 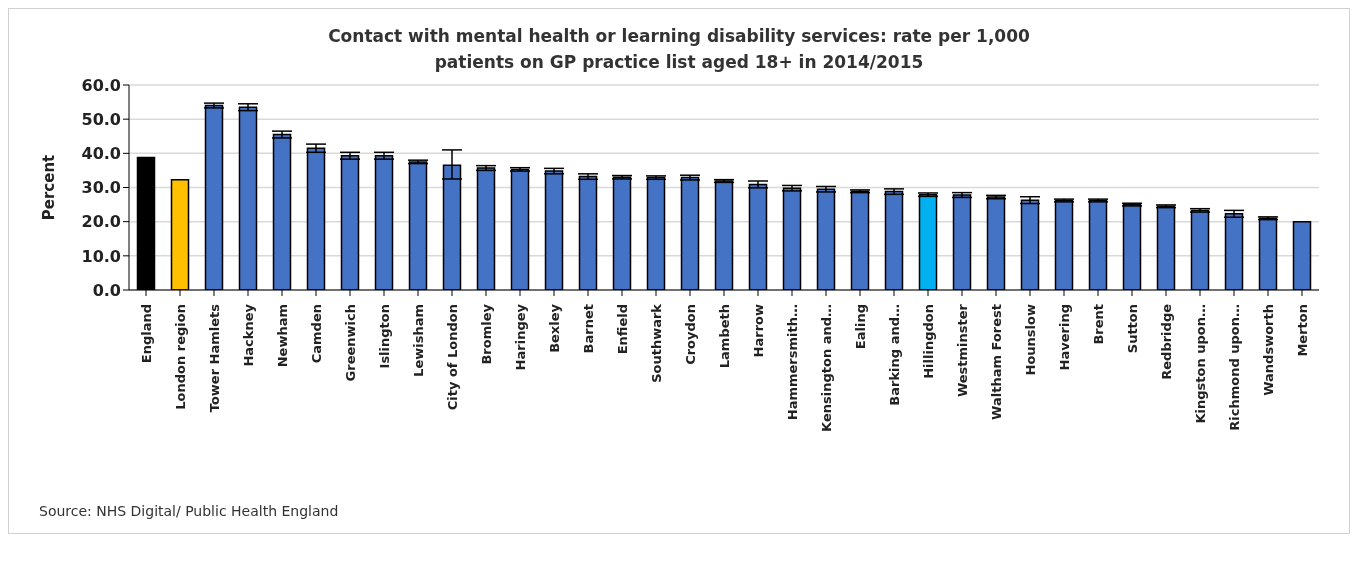 I want to click on y-tick-label: 50.0, so click(x=101, y=119).